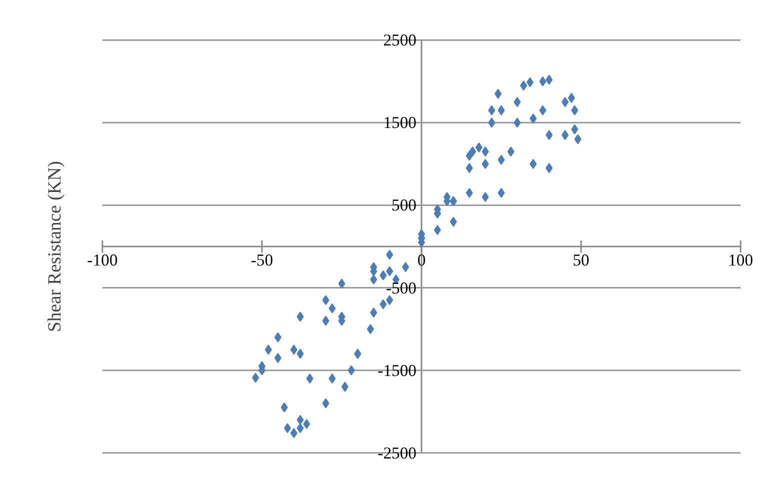 Image resolution: width=781 pixels, height=484 pixels. Describe the element at coordinates (55, 246) in the screenshot. I see `y-axis-title: Shear Resistance (KN)` at that location.